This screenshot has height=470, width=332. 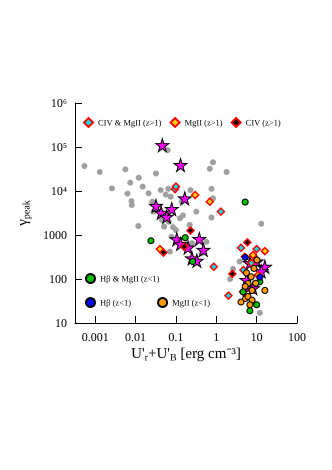 What do you see at coordinates (130, 279) in the screenshot?
I see `legend-label: Hβ & MgII (z<1)` at bounding box center [130, 279].